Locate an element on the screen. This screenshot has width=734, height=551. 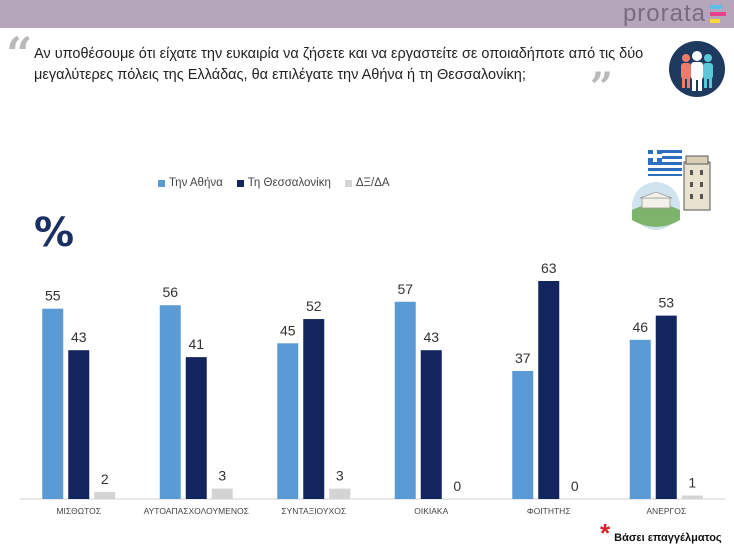
legend-label-athens: Την Αθήνα is located at coordinates (196, 183).